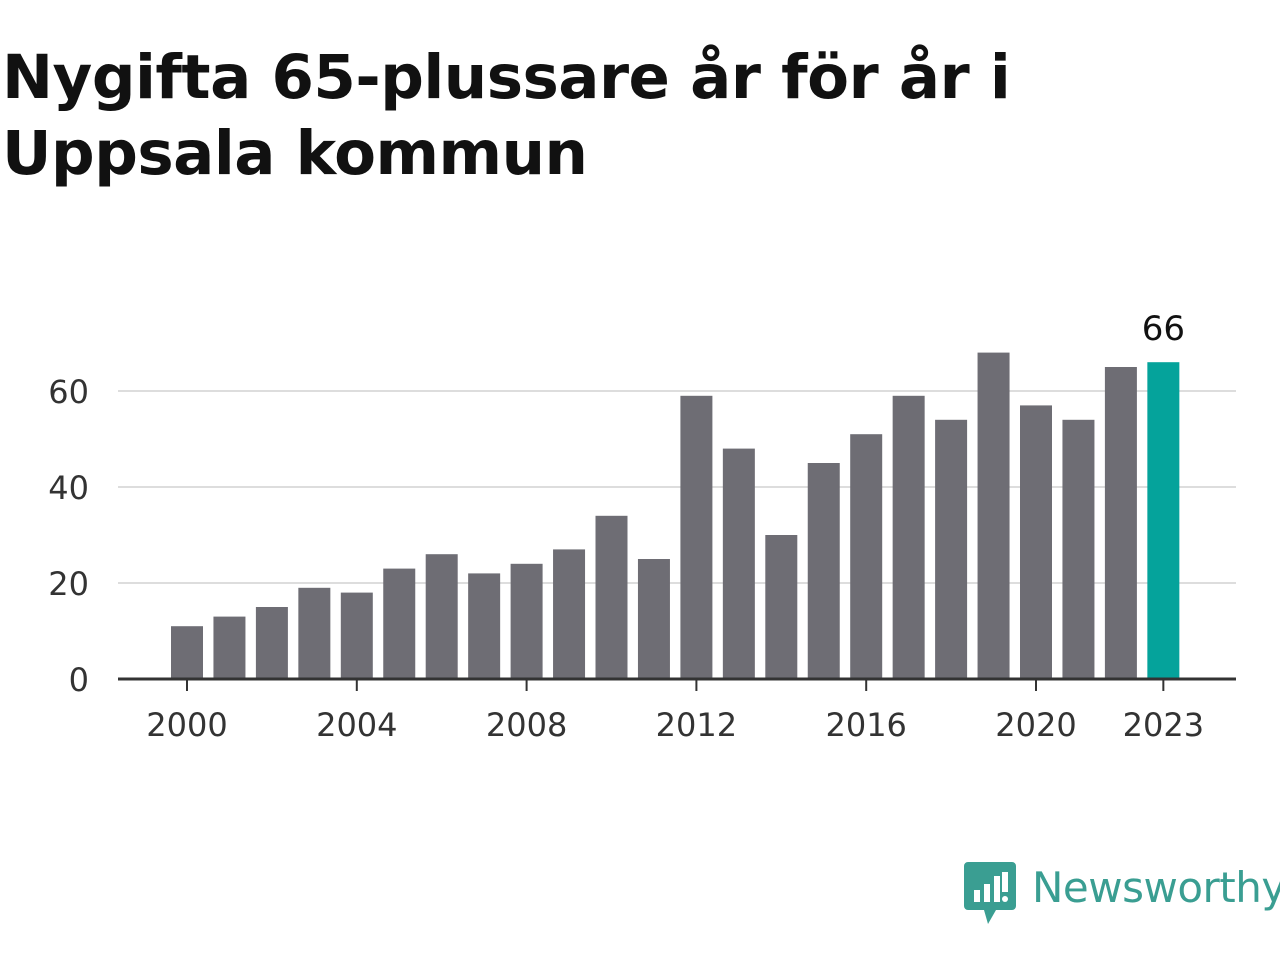 Image resolution: width=1280 pixels, height=960 pixels. What do you see at coordinates (68, 584) in the screenshot?
I see `y-tick-label-20: 20` at bounding box center [68, 584].